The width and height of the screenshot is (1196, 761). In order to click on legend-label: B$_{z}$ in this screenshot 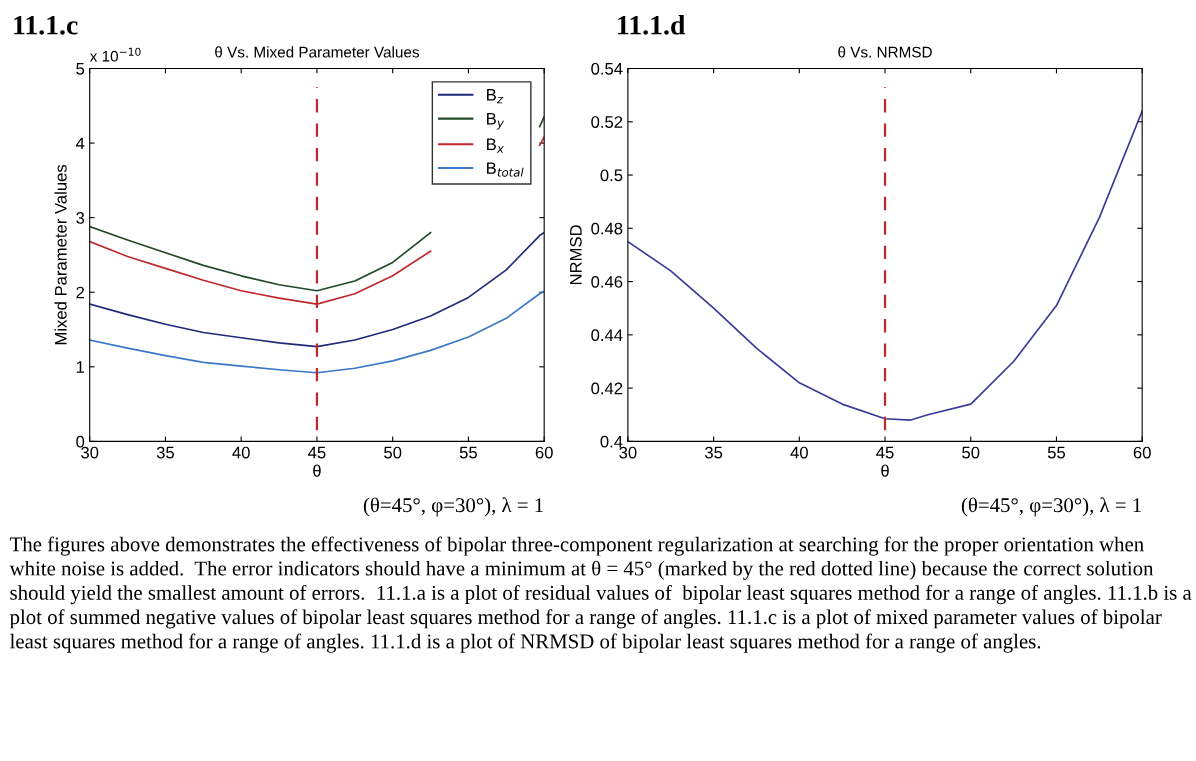, I will do `click(495, 96)`.